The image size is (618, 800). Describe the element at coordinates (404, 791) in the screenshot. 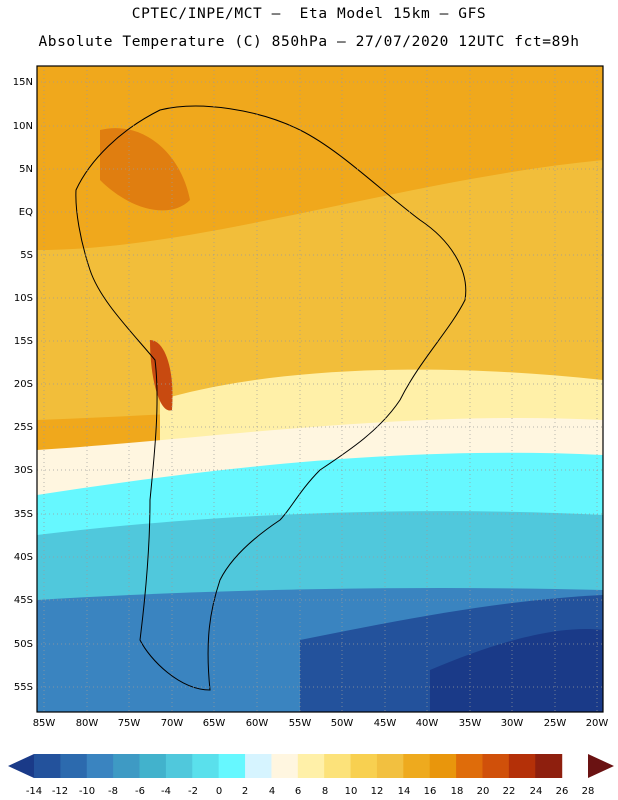

I see `colorbar-label: 14` at that location.